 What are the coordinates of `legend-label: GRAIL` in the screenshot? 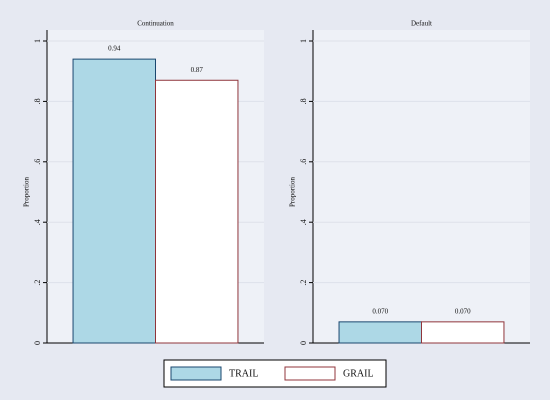 It's located at (358, 373).